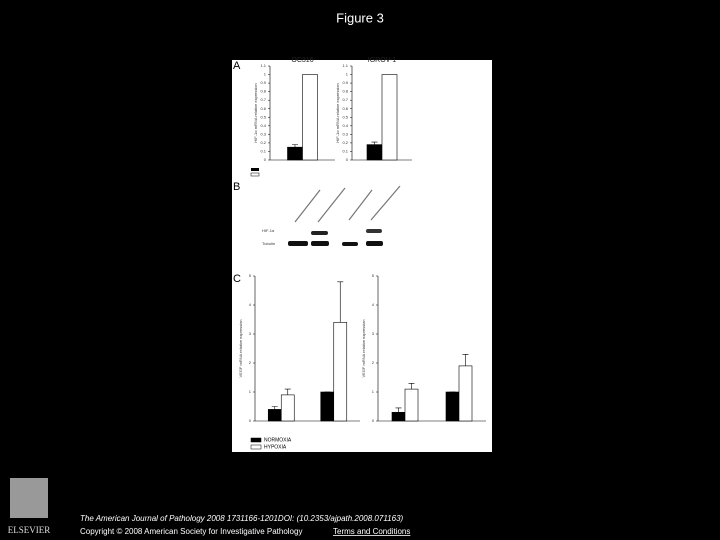 The height and width of the screenshot is (540, 720). What do you see at coordinates (268, 243) in the screenshot?
I see `blot-row-label: Tubulin` at bounding box center [268, 243].